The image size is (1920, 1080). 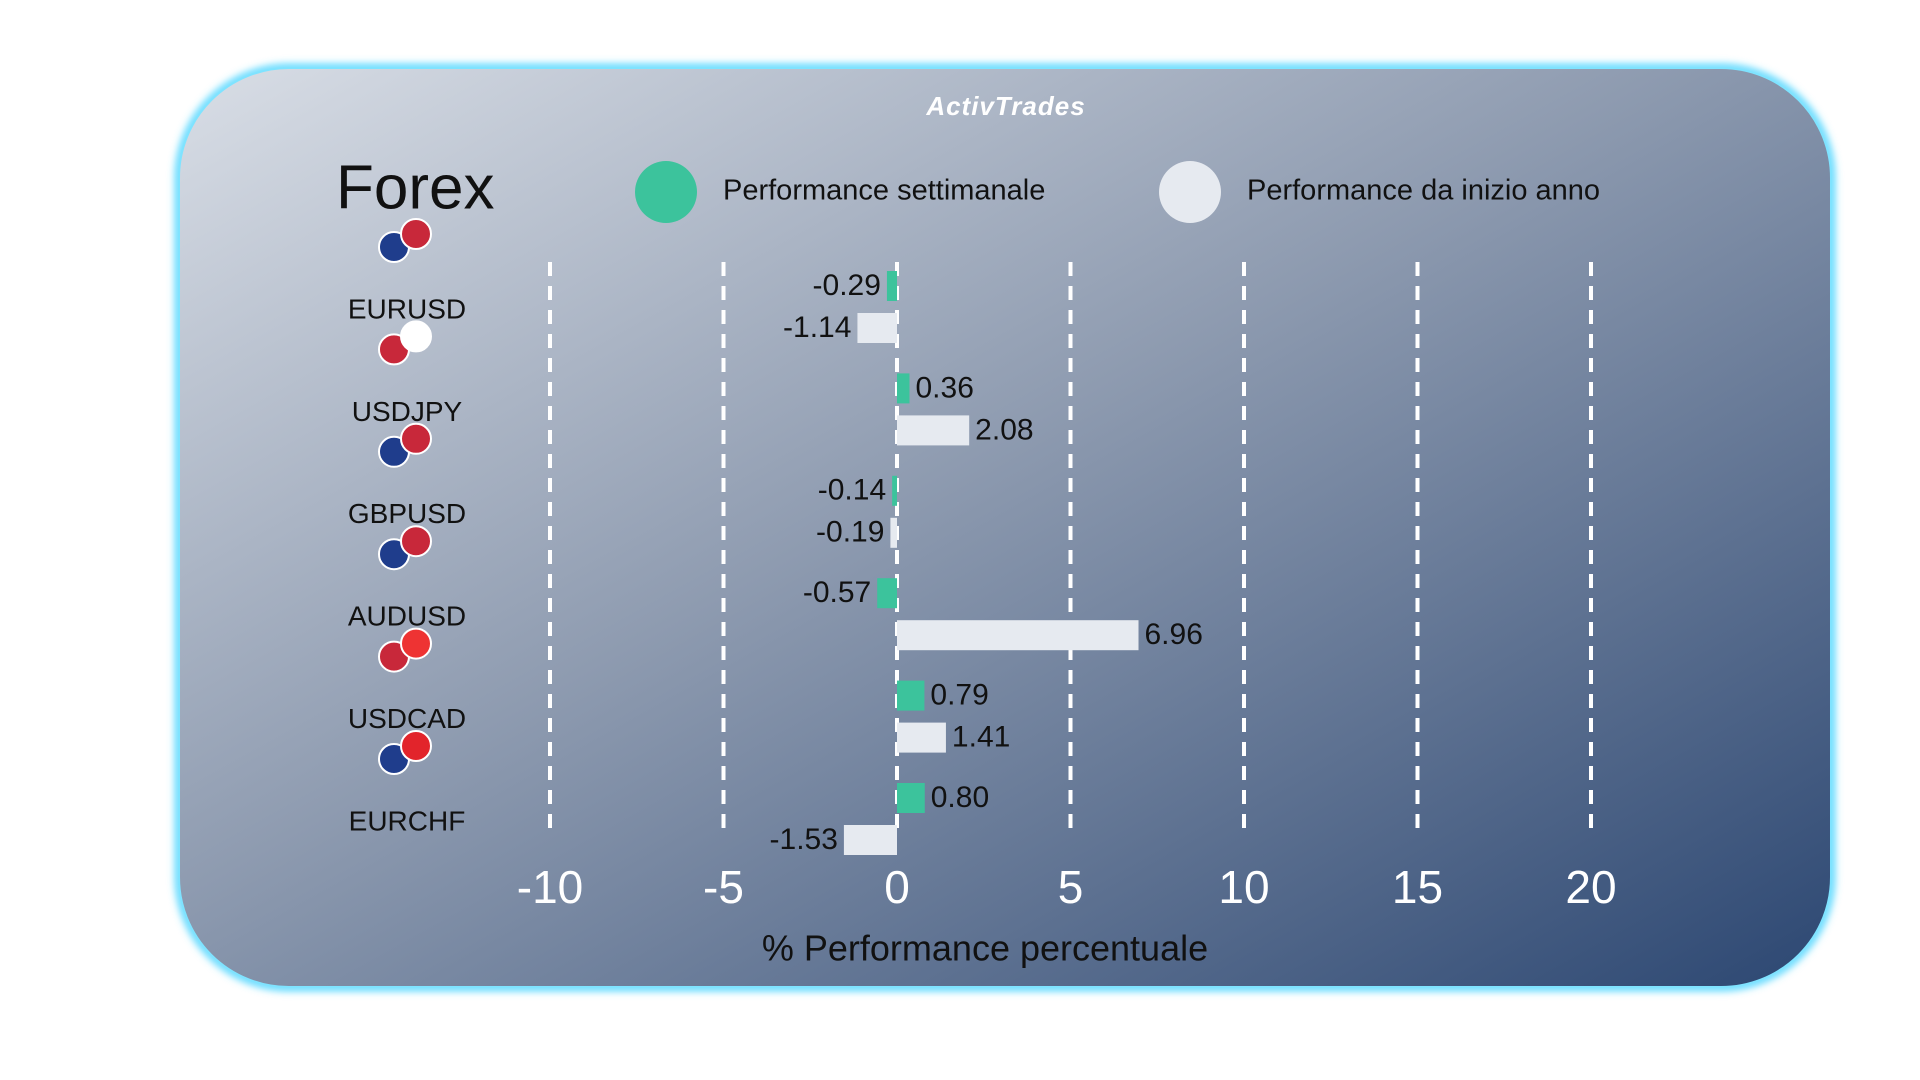 I want to click on x-tick-label: 0, so click(x=897, y=887).